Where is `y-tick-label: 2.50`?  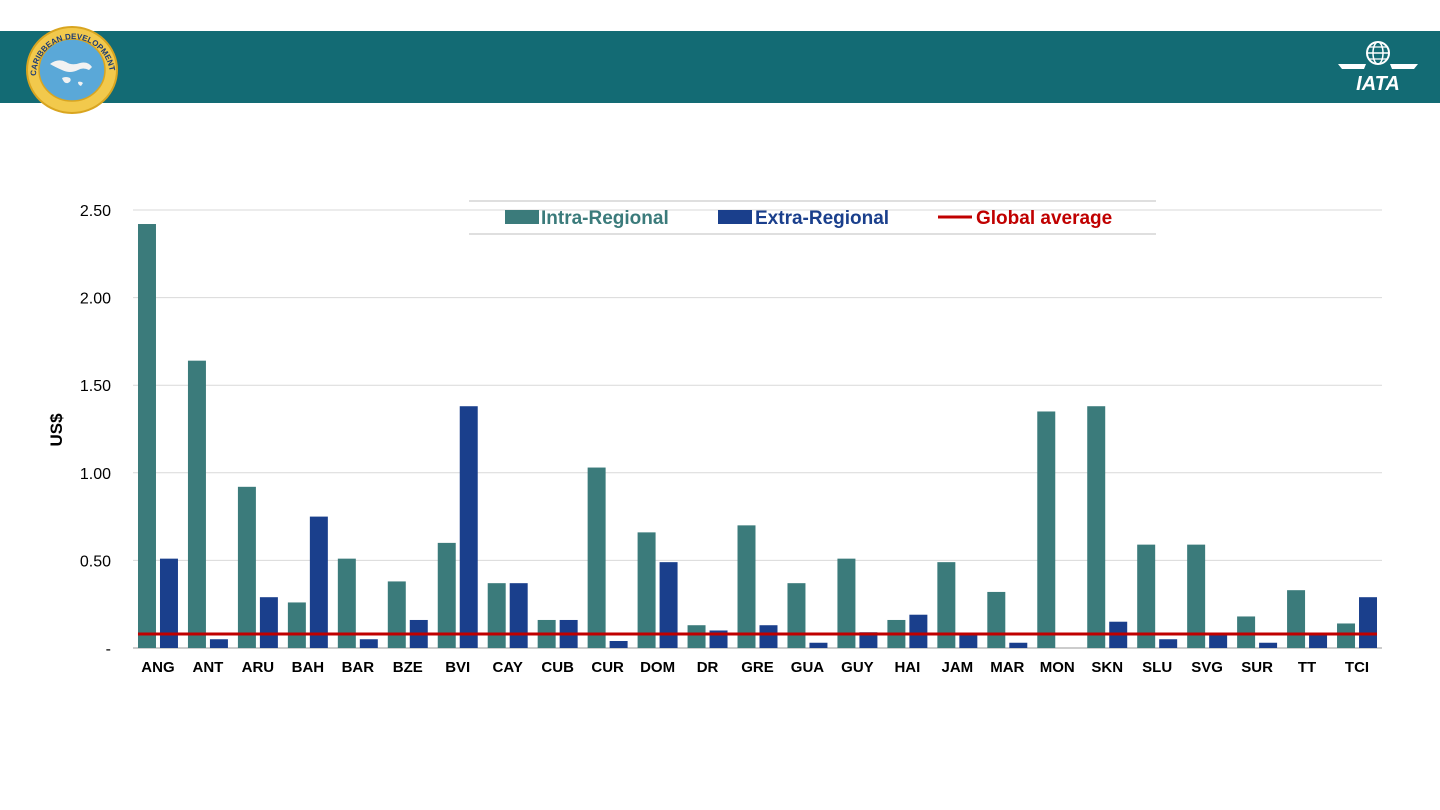
y-tick-label: 2.50 is located at coordinates (95, 211).